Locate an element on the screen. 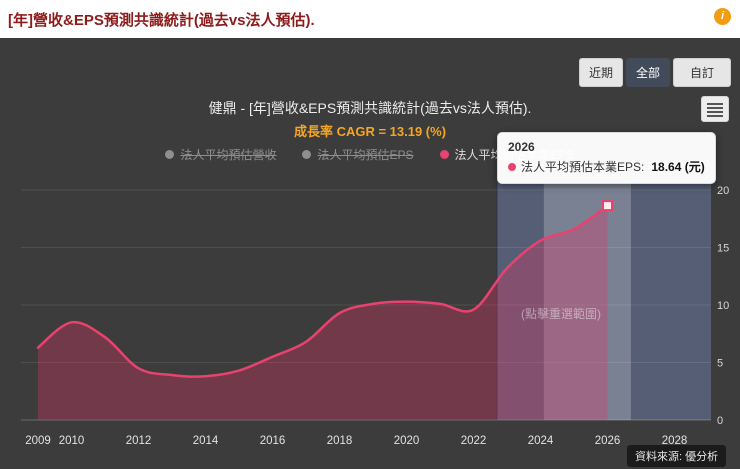  tooltip-year: 2026 is located at coordinates (521, 147).